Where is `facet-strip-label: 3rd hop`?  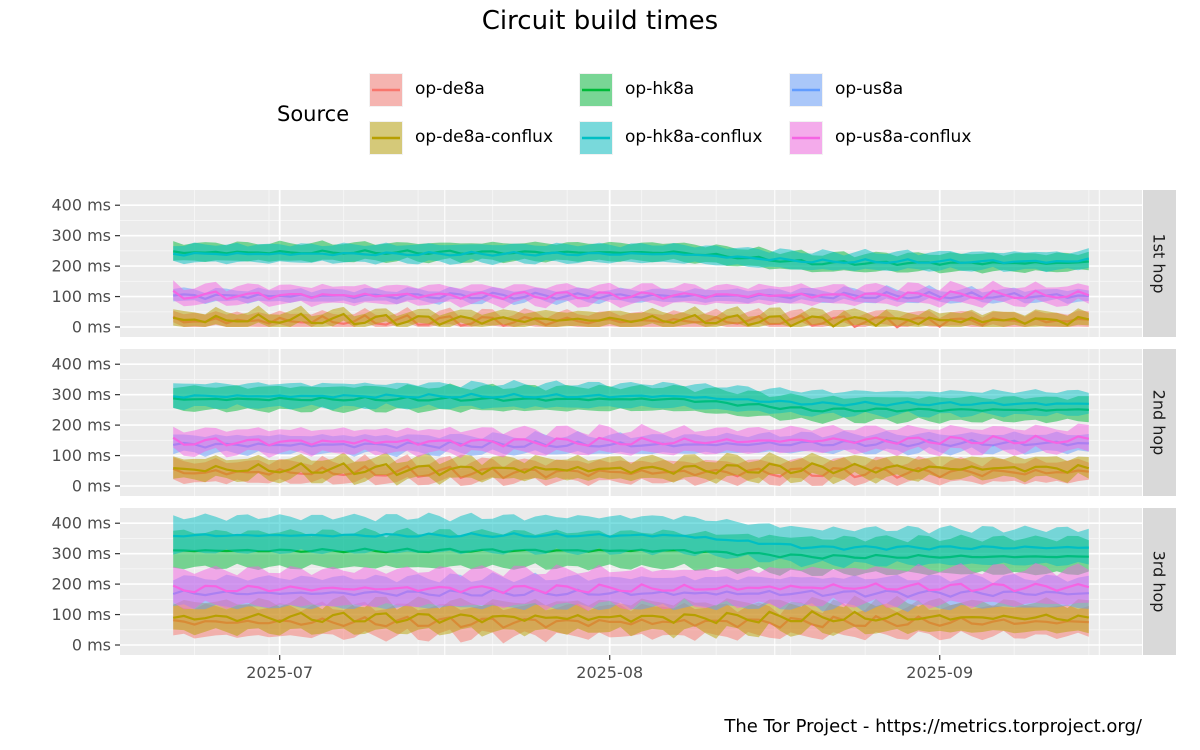
facet-strip-label: 3rd hop is located at coordinates (1159, 582).